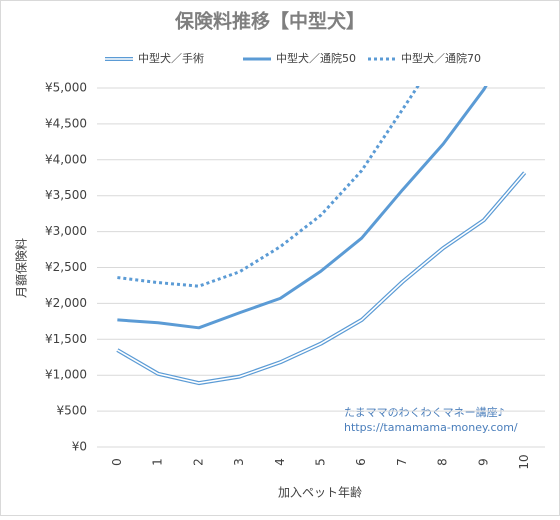 This screenshot has height=520, width=560. I want to click on x-tick-label: 10, so click(524, 461).